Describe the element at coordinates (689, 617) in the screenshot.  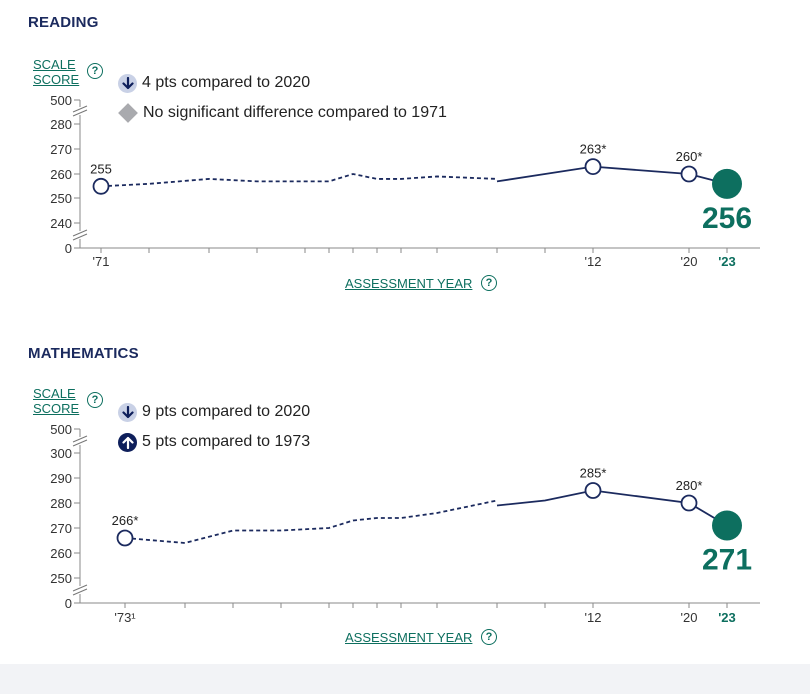
I see `math-x-tick-label: '20` at that location.